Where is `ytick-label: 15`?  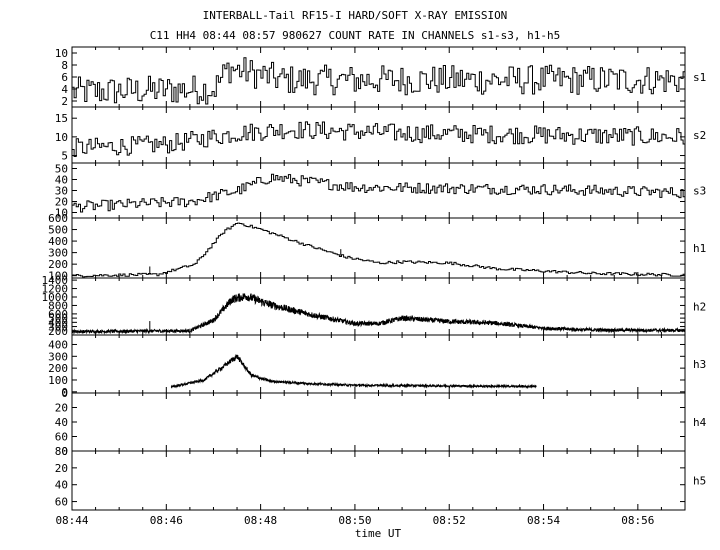
ytick-label: 15 is located at coordinates (61, 118).